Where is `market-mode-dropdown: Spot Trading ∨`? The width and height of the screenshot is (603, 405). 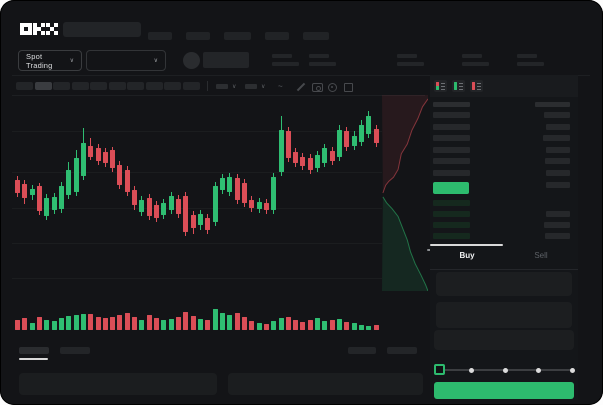
market-mode-dropdown: Spot Trading ∨ is located at coordinates (50, 60).